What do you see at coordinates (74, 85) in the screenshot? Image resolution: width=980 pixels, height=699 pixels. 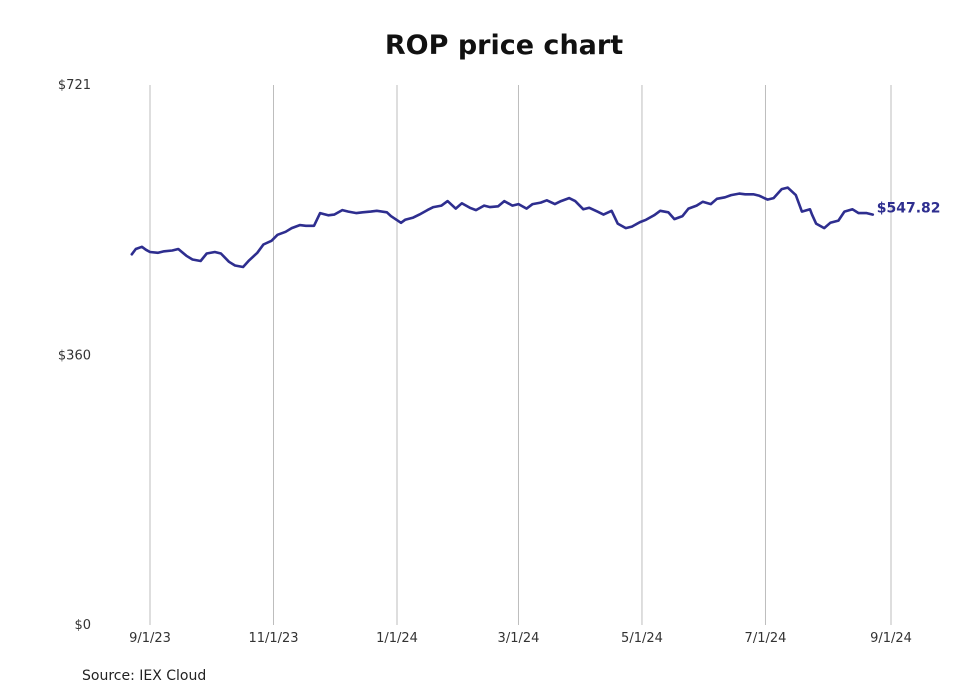 I see `y-tick-label: $721` at bounding box center [74, 85].